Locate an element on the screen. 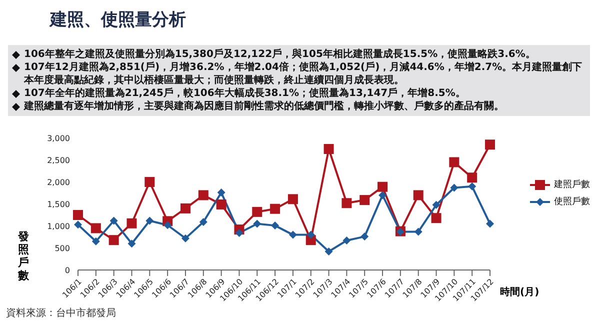 The height and width of the screenshot is (323, 600). text: 107年全年的建照量為21,245戶，較106年大幅成長38.1%；使照量為13,147戶，年增8.5%。 is located at coordinates (245, 93).